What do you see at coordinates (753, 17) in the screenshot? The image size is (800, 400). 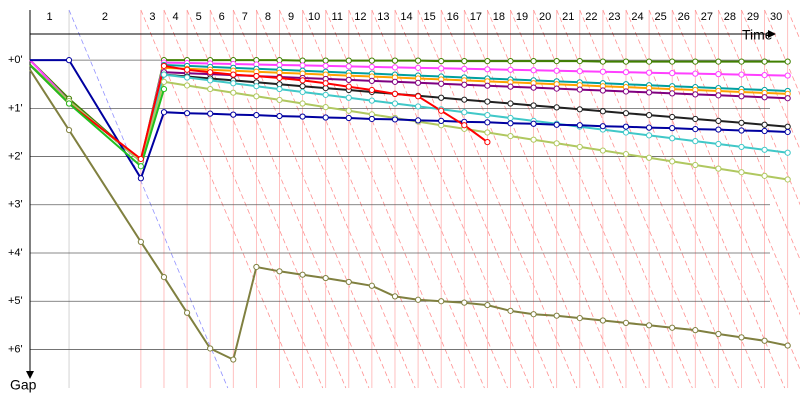 I see `lap-label: 29` at bounding box center [753, 17].